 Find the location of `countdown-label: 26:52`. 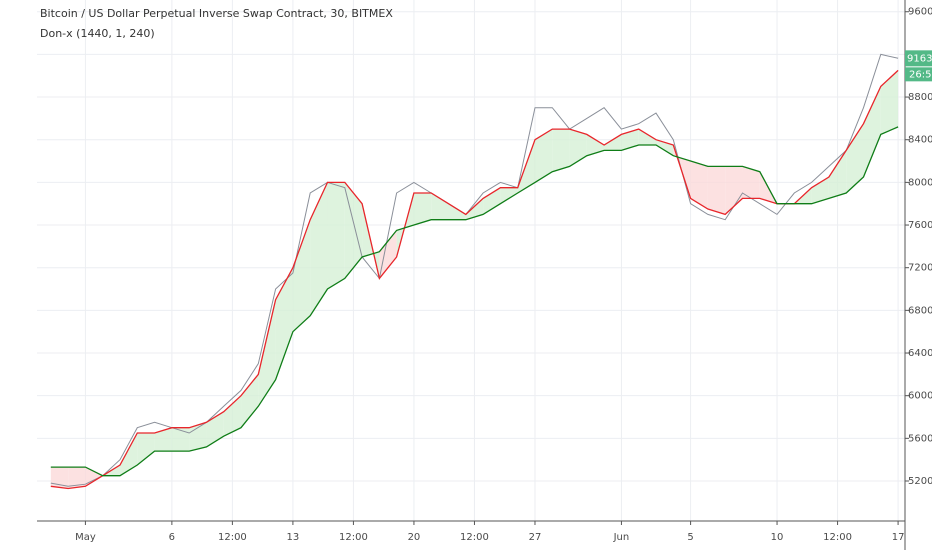

countdown-label: 26:52 is located at coordinates (920, 74).